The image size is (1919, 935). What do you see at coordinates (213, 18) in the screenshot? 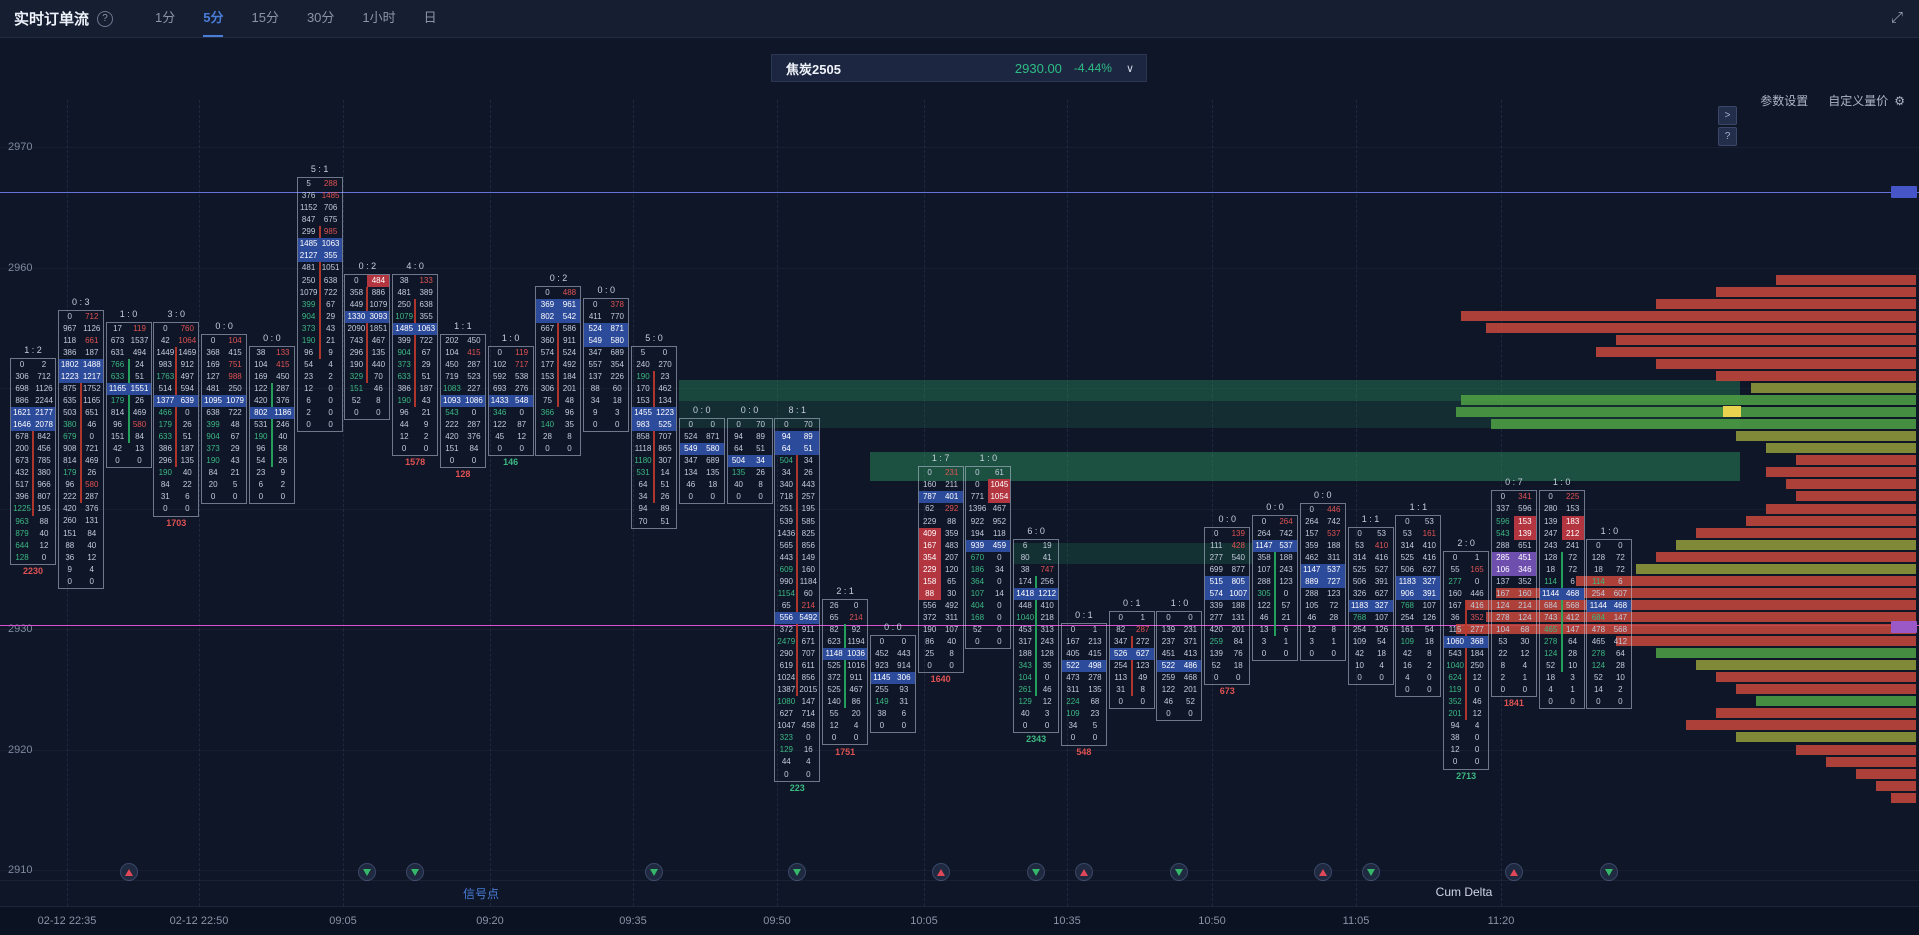
I see `timeframe-tab-5分: 5分` at bounding box center [213, 18].